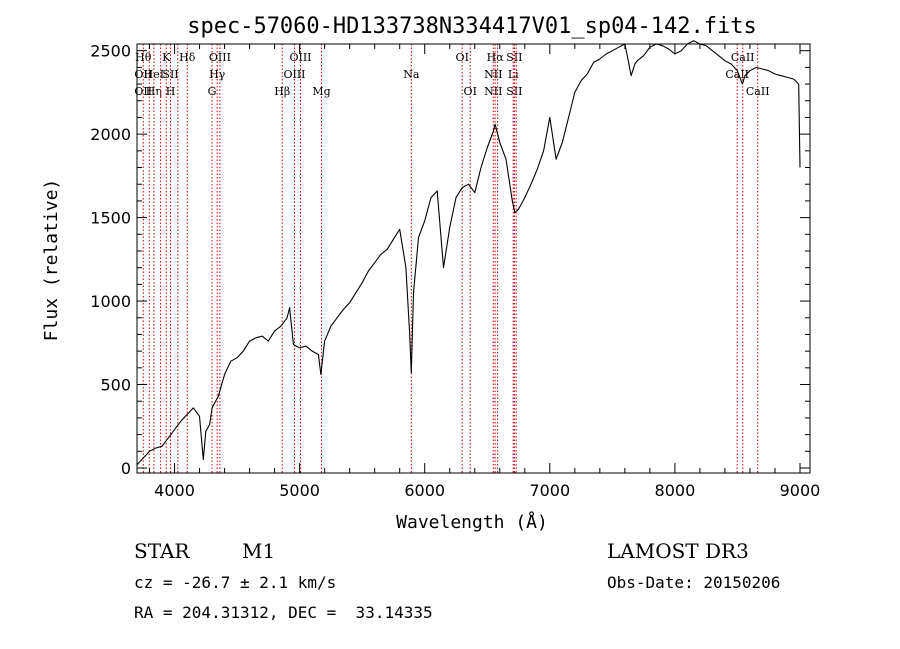  Describe the element at coordinates (187, 57) in the screenshot. I see `line-label: Hδ` at that location.